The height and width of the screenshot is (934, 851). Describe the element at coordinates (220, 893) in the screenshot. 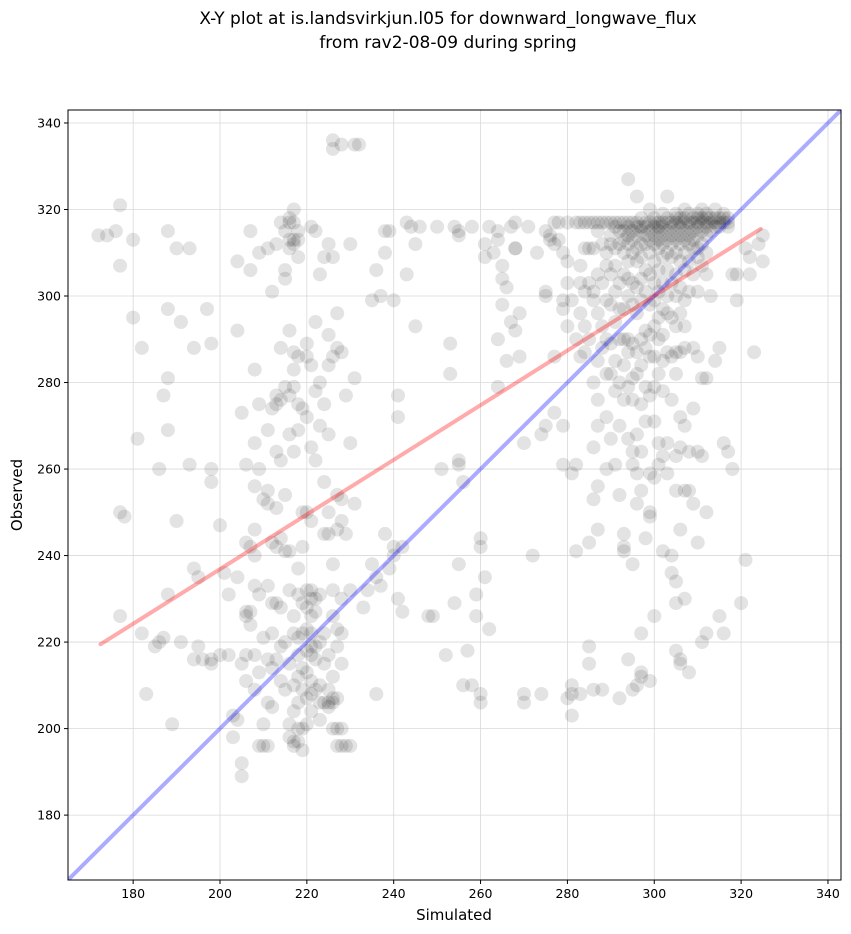

I see `x-tick-label: 200` at that location.